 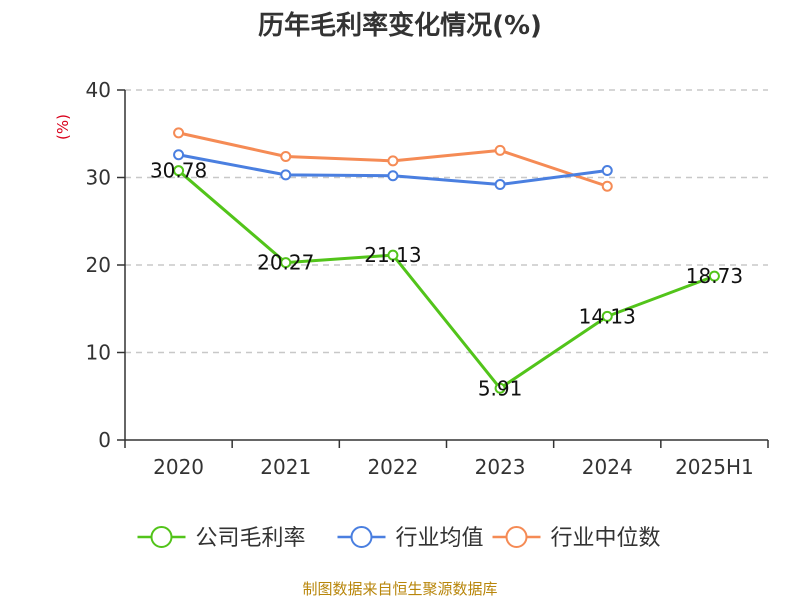 What do you see at coordinates (98, 265) in the screenshot?
I see `y-tick-label: 20` at bounding box center [98, 265].